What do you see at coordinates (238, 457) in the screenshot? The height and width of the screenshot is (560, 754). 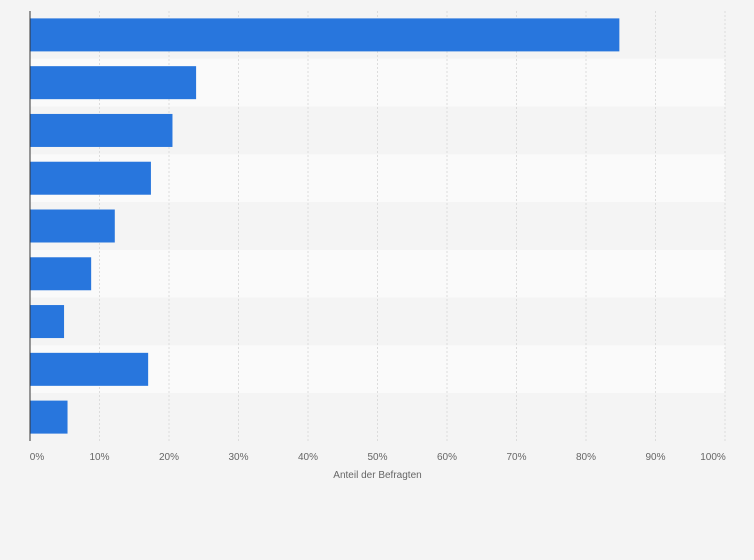 I see `x-tick-label: 30%` at bounding box center [238, 457].